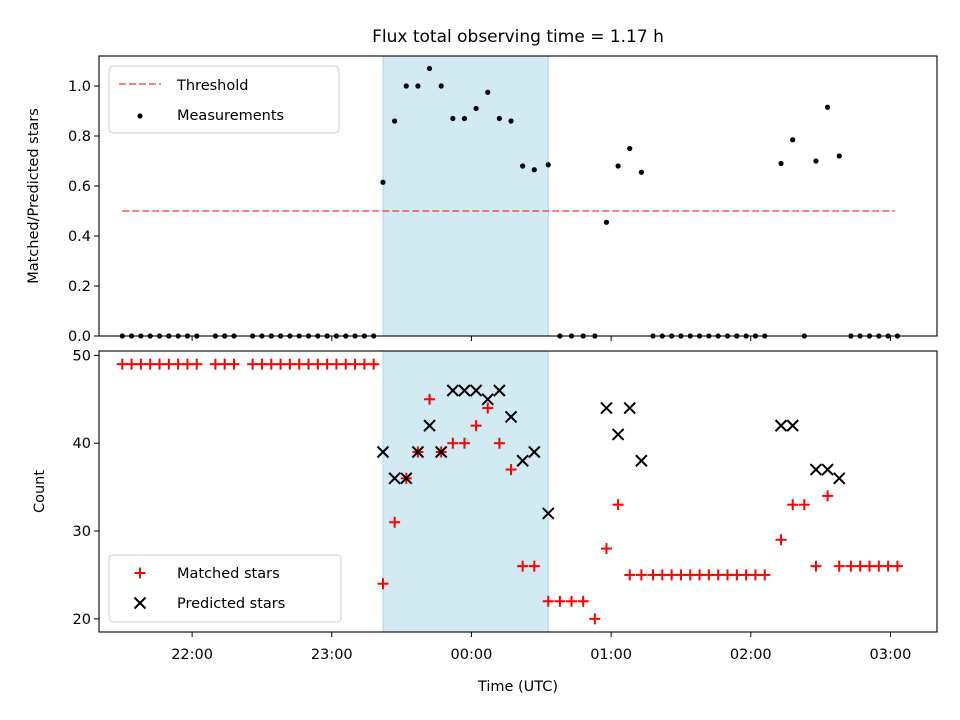  Describe the element at coordinates (79, 137) in the screenshot. I see `y-tick-label: 0.8` at that location.